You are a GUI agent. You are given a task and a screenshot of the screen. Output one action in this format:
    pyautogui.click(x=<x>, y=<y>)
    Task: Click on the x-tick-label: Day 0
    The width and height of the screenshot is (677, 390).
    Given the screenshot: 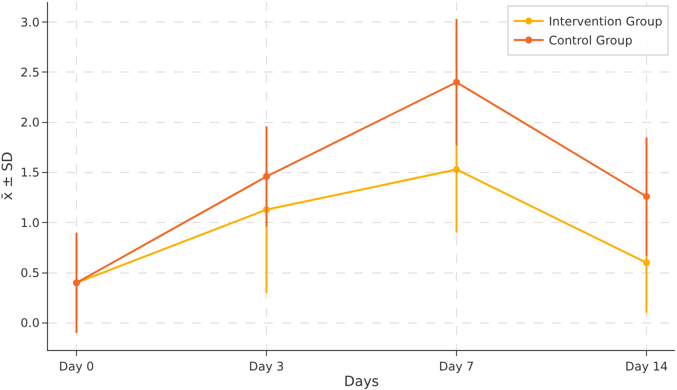 What is the action you would take?
    pyautogui.click(x=76, y=366)
    